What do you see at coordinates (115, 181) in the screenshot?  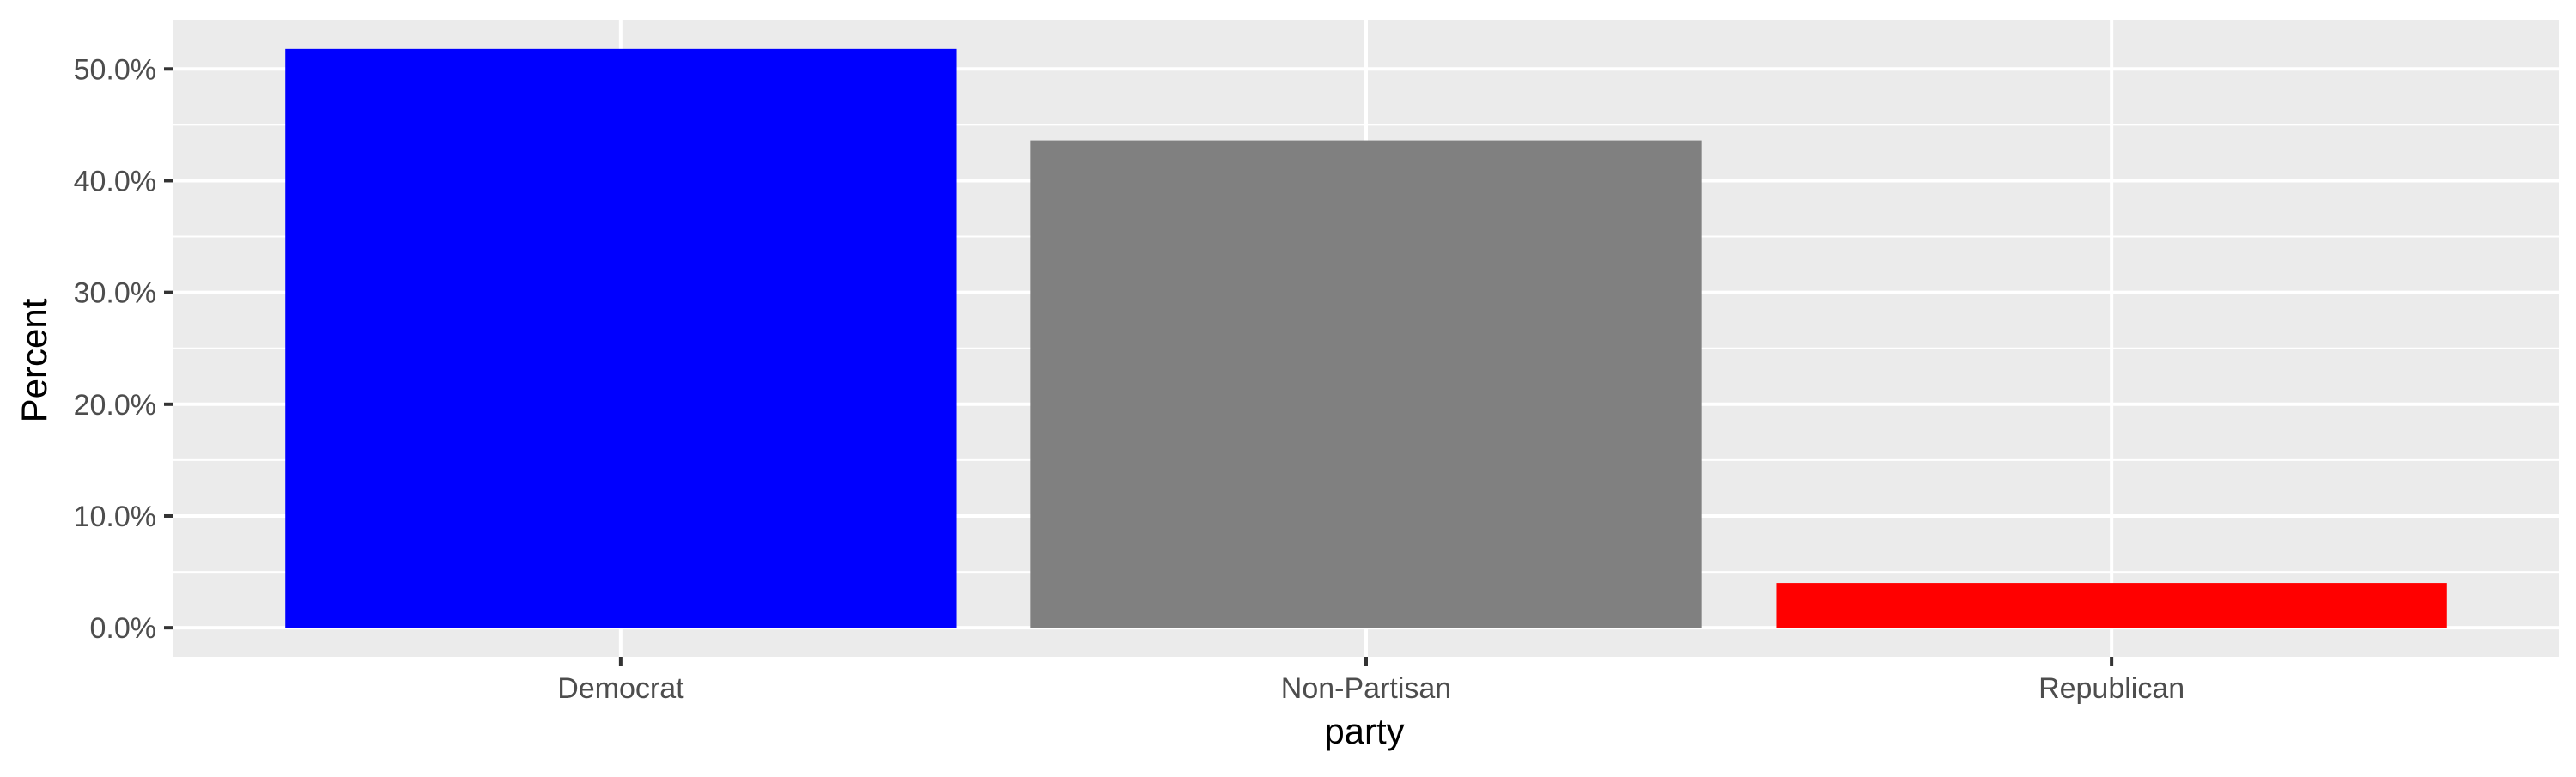 I see `y-tick-label: 40.0%` at bounding box center [115, 181].